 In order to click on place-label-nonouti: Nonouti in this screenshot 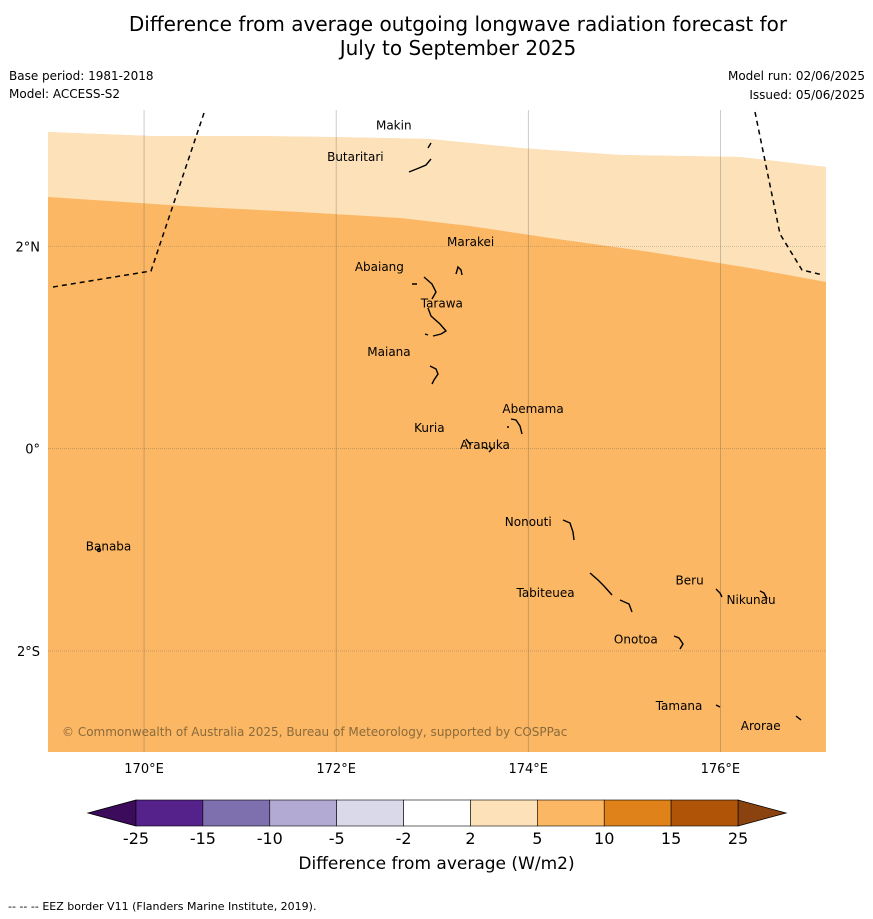, I will do `click(528, 522)`.